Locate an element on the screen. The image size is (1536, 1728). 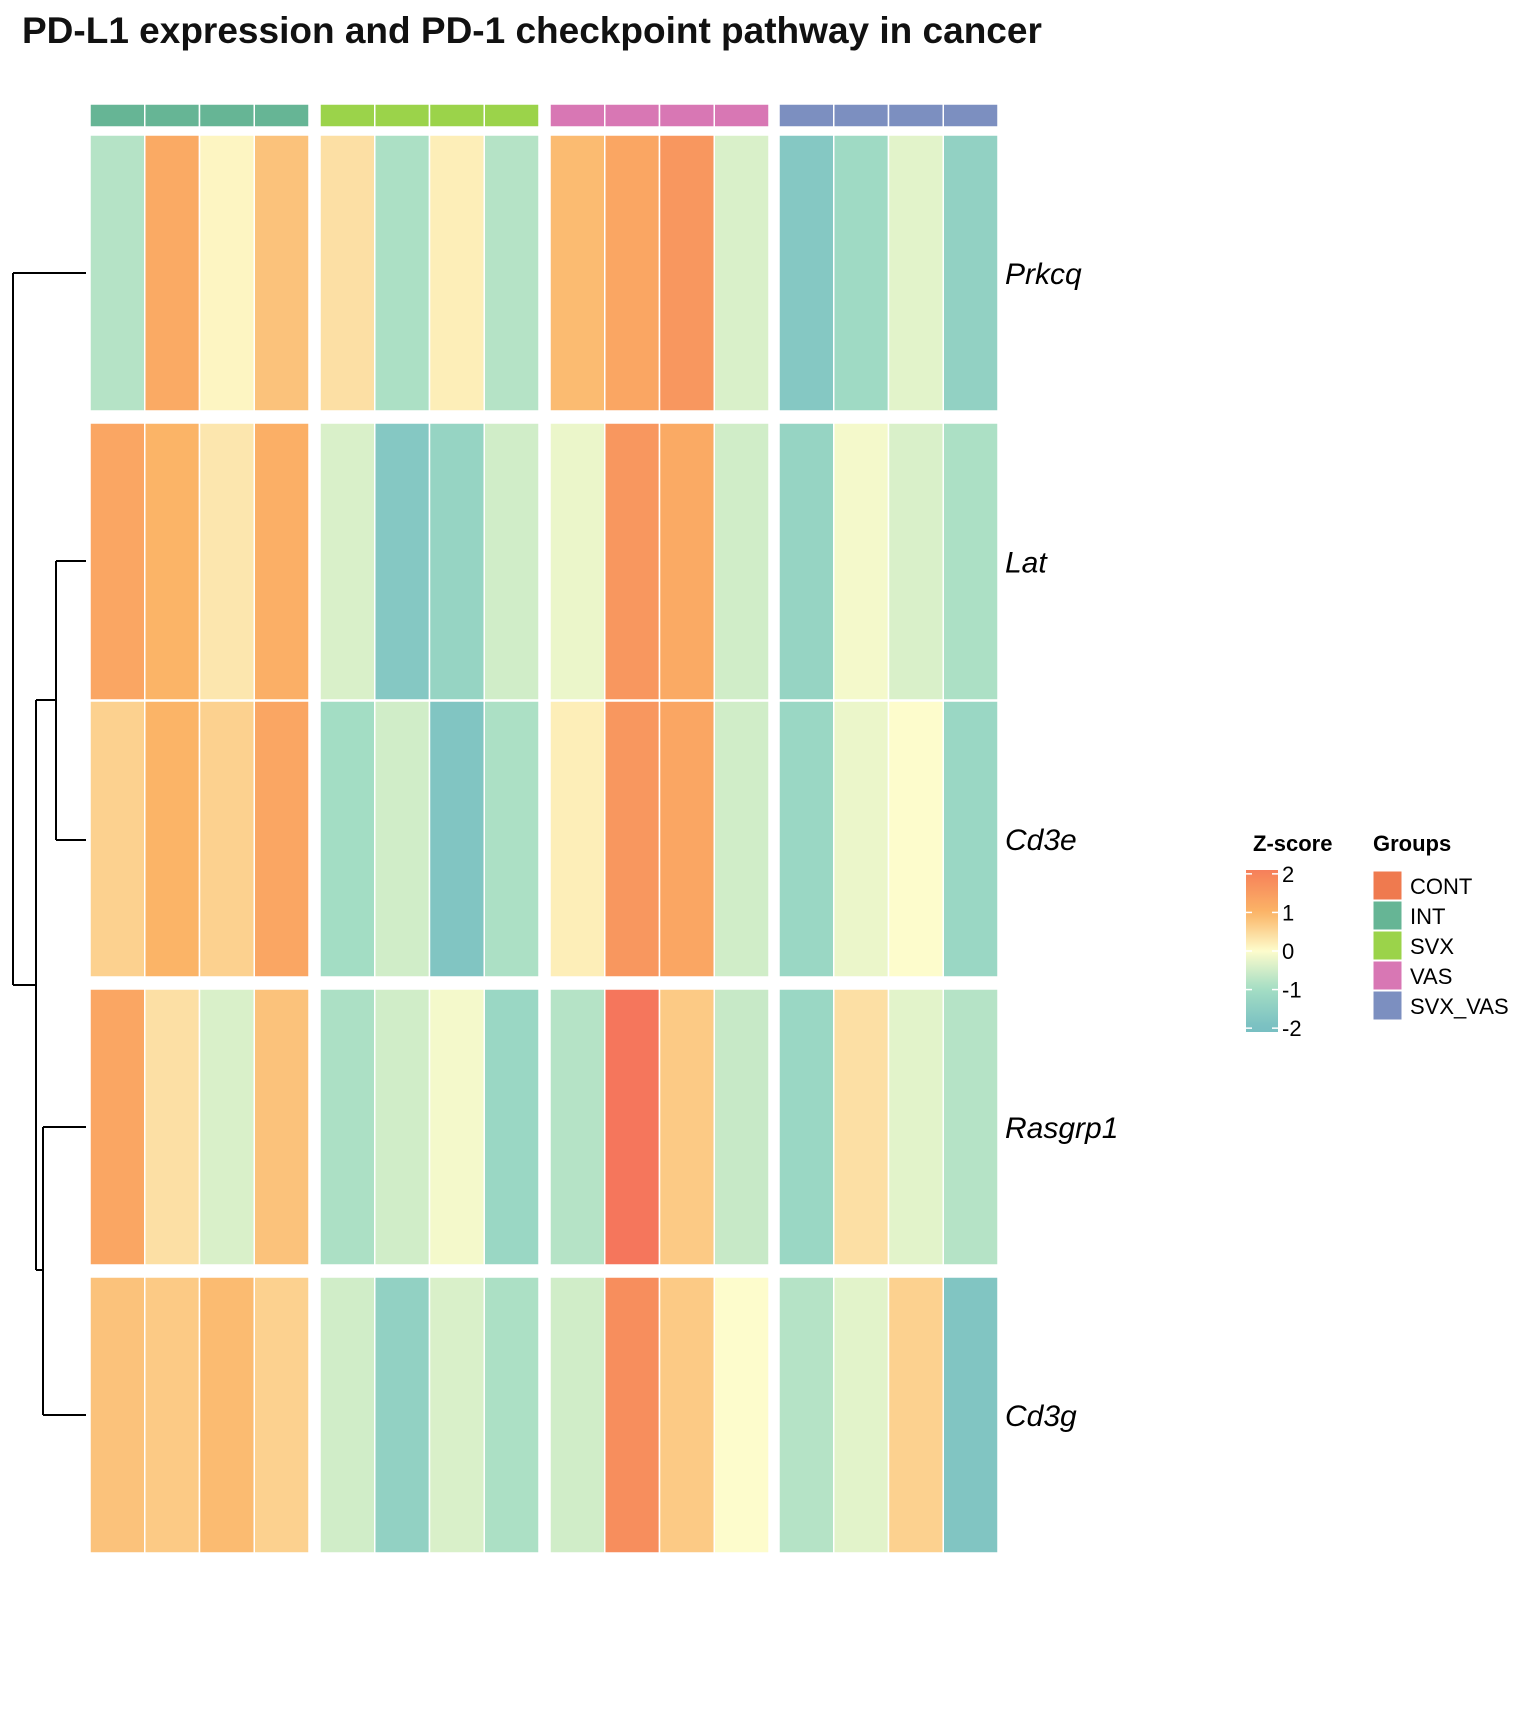
column-annotation-bar is located at coordinates (544, 115).